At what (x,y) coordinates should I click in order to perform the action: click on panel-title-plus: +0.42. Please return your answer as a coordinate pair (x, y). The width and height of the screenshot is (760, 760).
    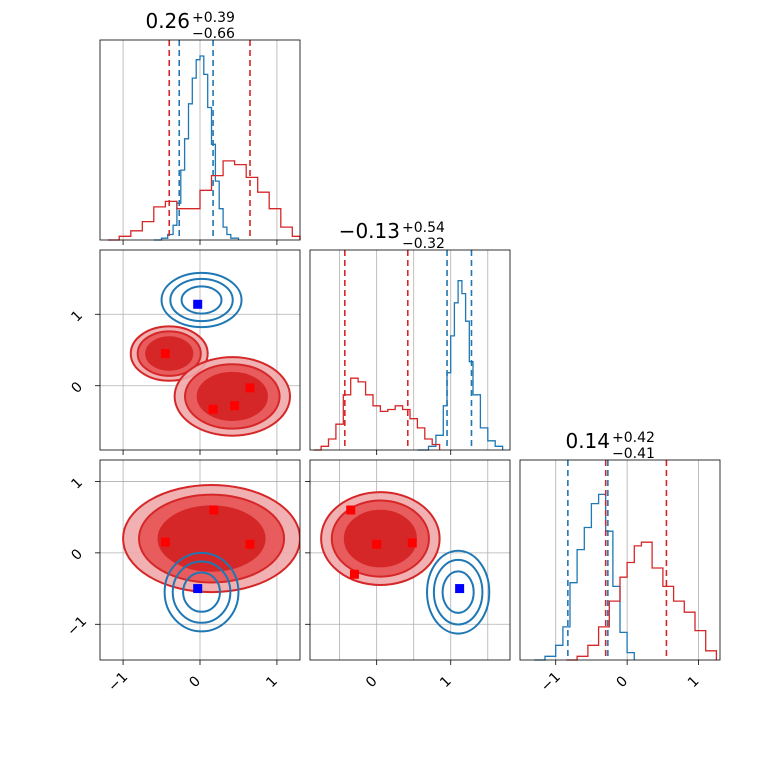
    Looking at the image, I should click on (633, 438).